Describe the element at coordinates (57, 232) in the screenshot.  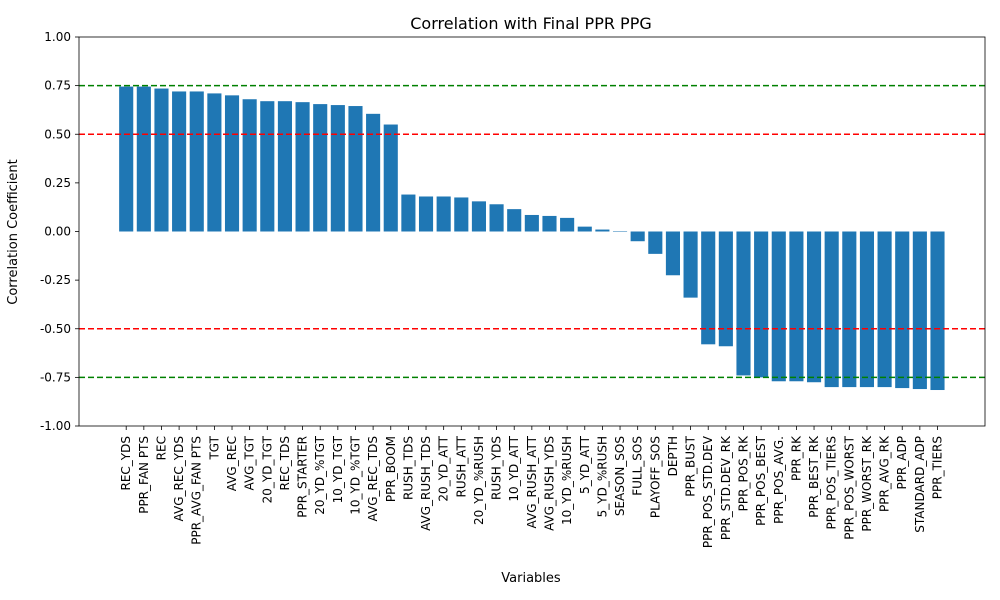
I see `y-tick-label: 0.00` at that location.